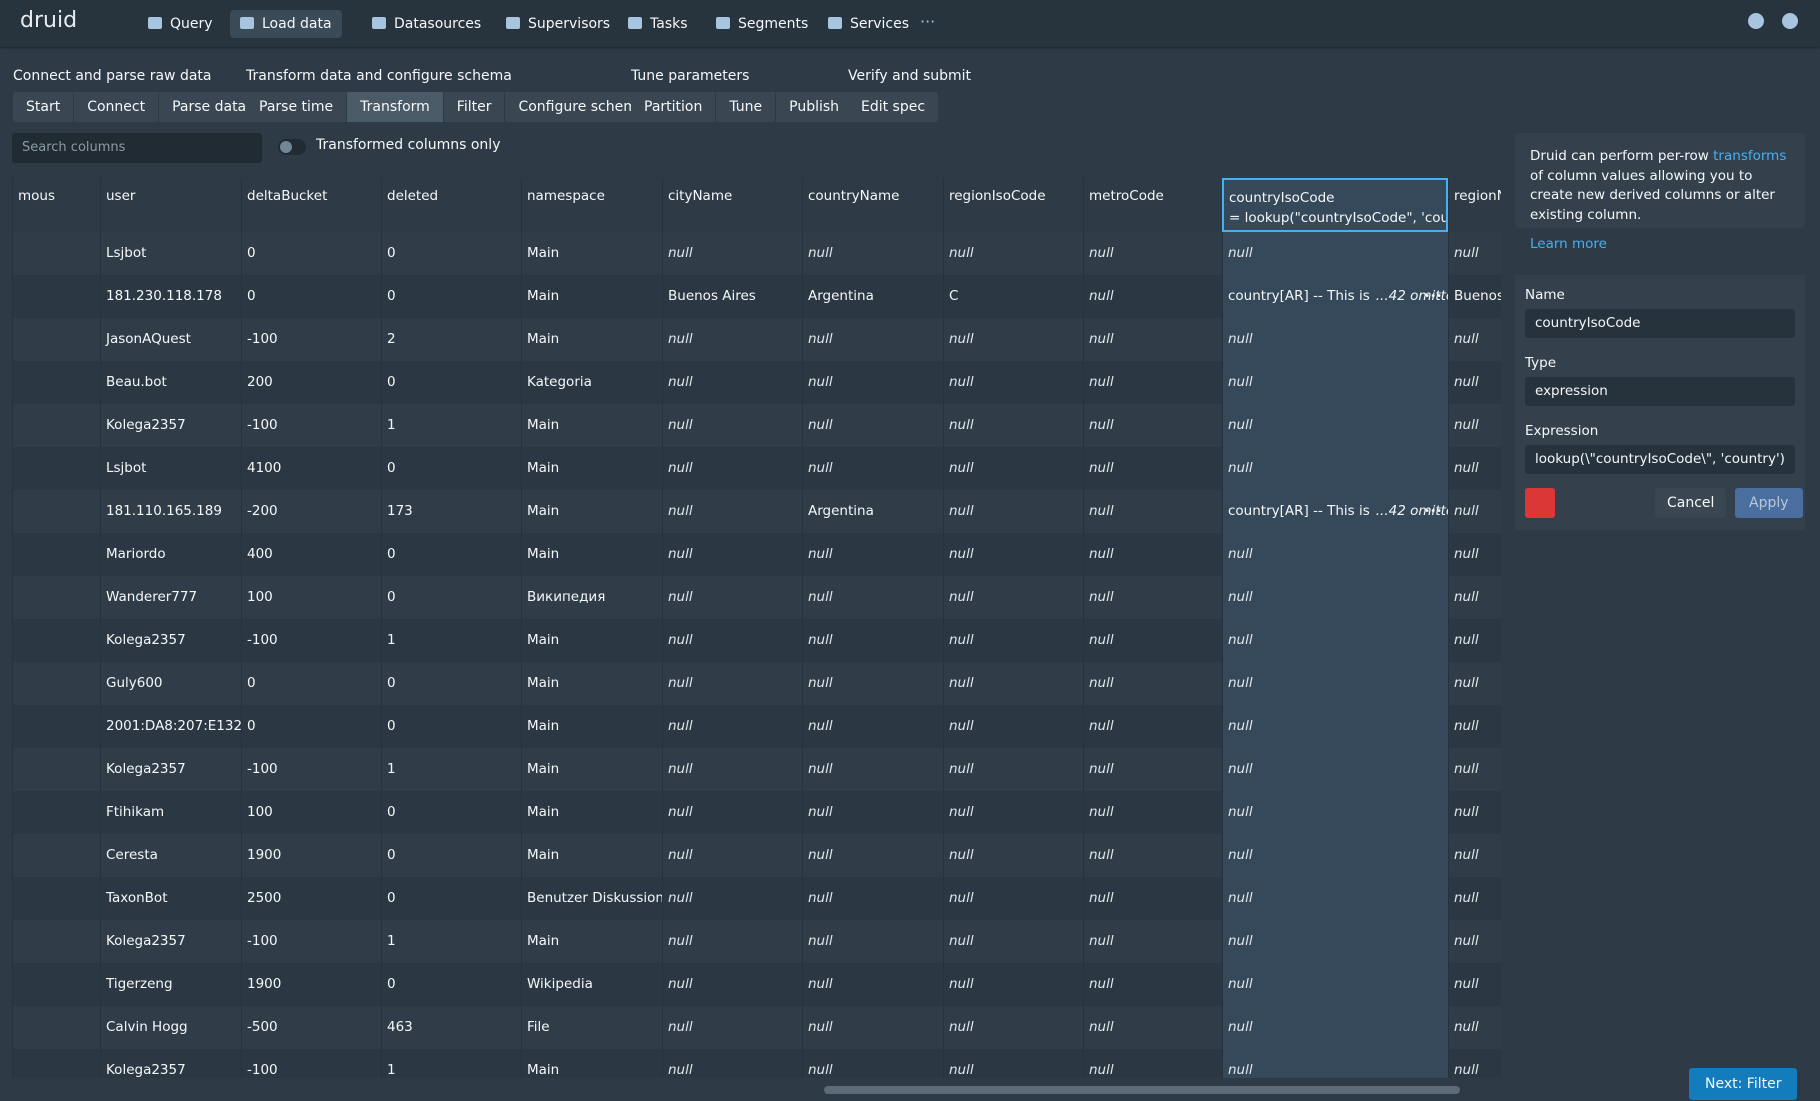 This screenshot has width=1820, height=1101. What do you see at coordinates (451, 1027) in the screenshot?
I see `table-cell: 463` at bounding box center [451, 1027].